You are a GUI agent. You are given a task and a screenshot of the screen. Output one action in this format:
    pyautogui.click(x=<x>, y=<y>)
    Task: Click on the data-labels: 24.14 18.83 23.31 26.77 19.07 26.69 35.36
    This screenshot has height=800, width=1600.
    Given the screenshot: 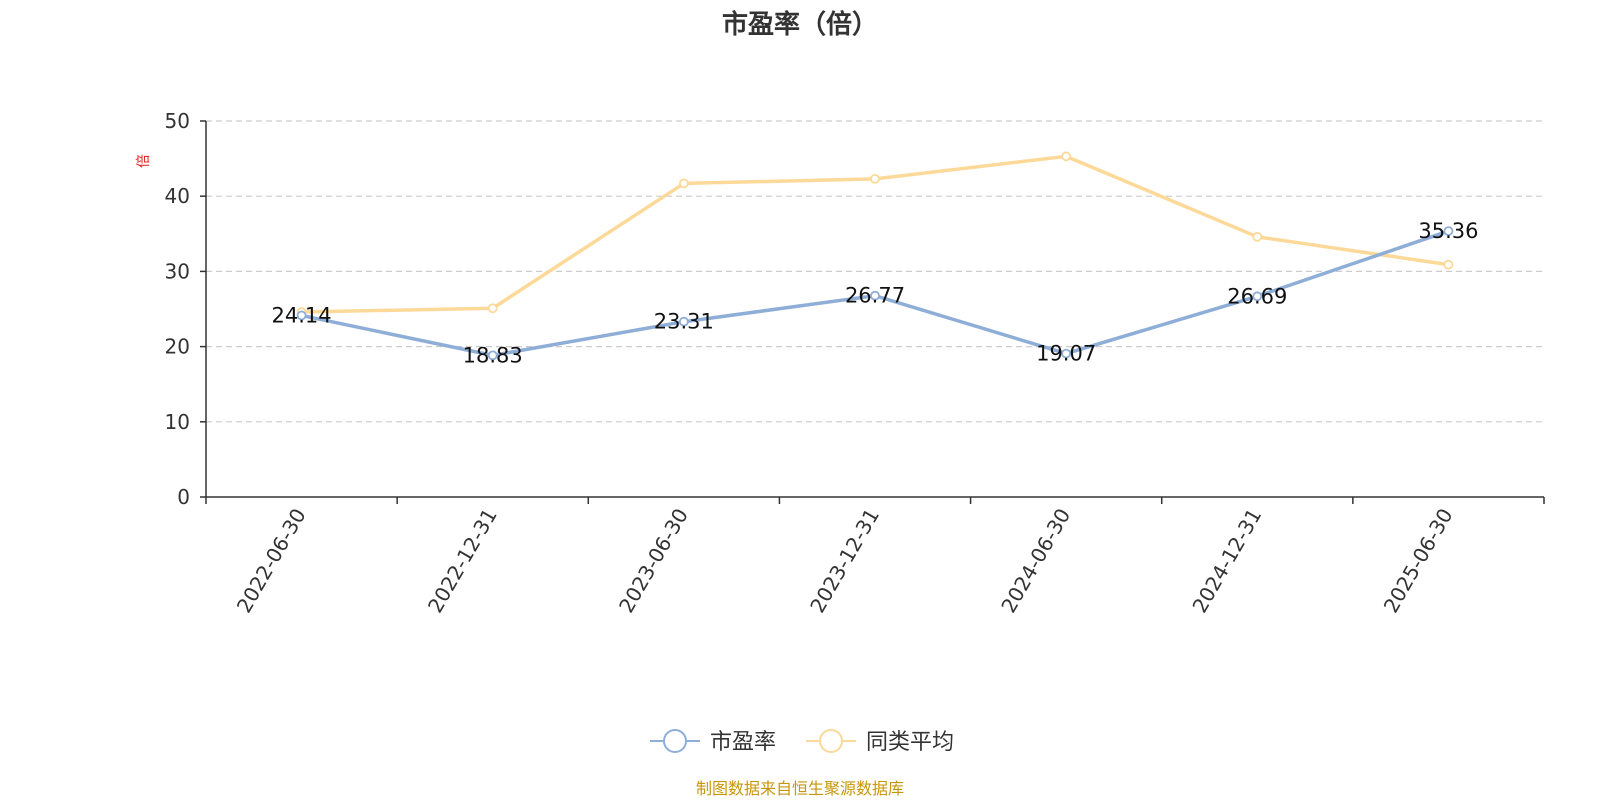 What is the action you would take?
    pyautogui.click(x=875, y=293)
    